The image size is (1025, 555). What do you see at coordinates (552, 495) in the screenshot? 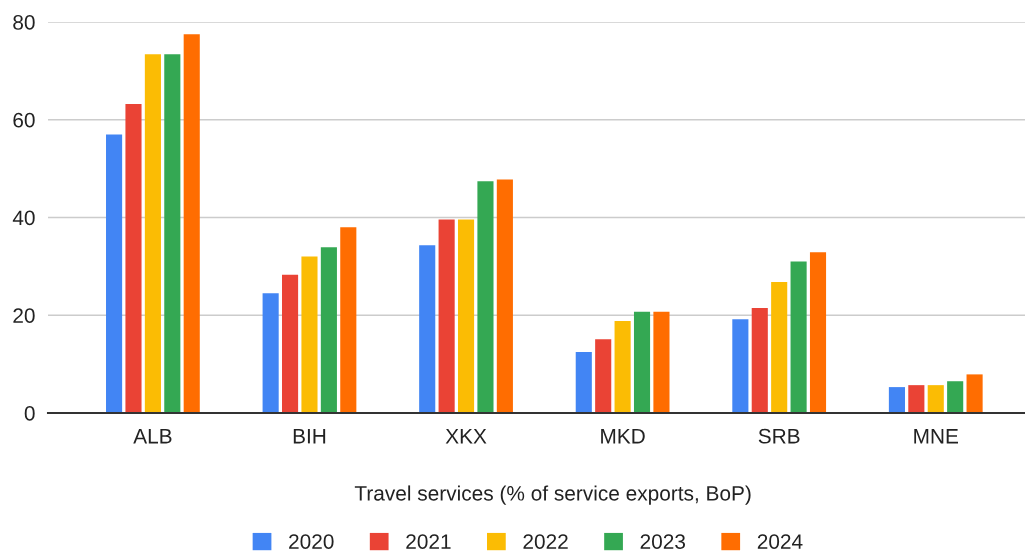
I see `x-axis-title: Travel services (% of service exports, BoP)` at bounding box center [552, 495].